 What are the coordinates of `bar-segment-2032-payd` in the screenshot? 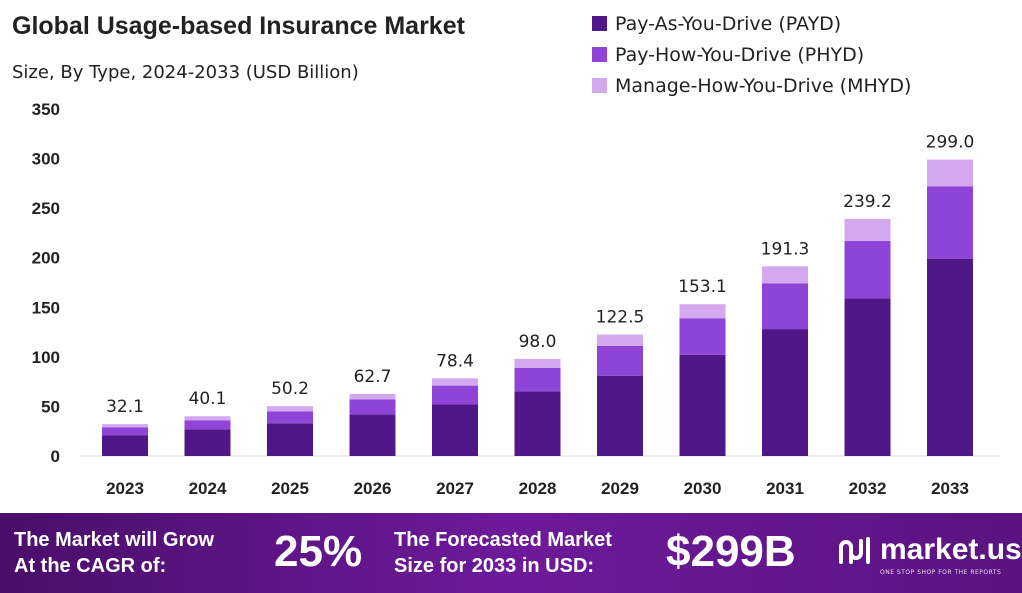 It's located at (867, 377).